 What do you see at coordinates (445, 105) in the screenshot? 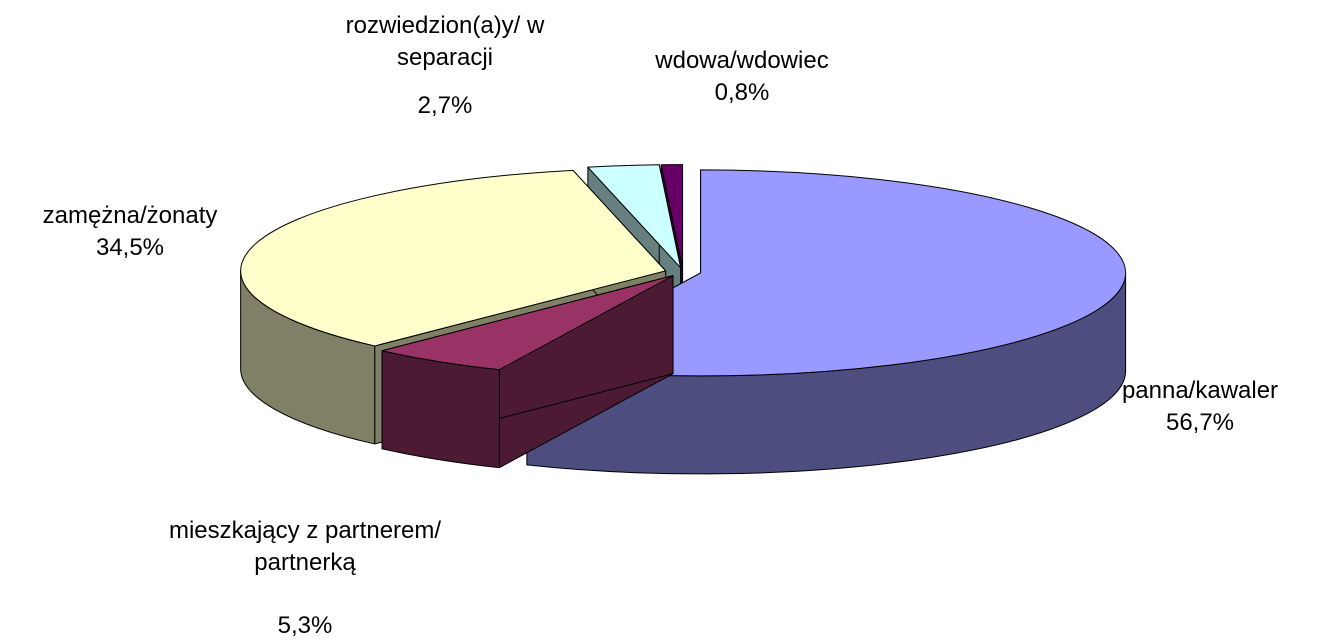
I see `slice-value-label: 2,7%` at bounding box center [445, 105].